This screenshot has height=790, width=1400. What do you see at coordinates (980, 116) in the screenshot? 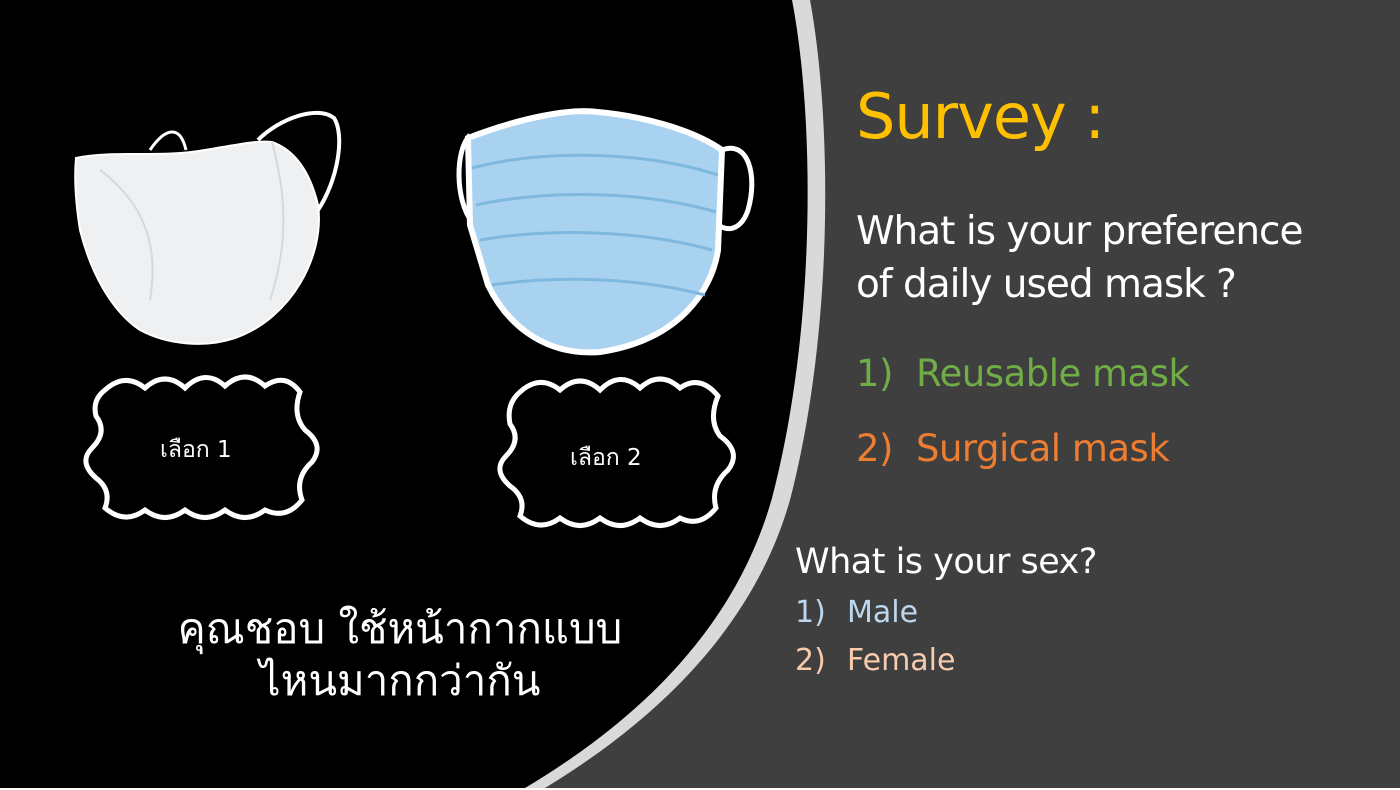
I see `survey-title: Survey :` at bounding box center [980, 116].